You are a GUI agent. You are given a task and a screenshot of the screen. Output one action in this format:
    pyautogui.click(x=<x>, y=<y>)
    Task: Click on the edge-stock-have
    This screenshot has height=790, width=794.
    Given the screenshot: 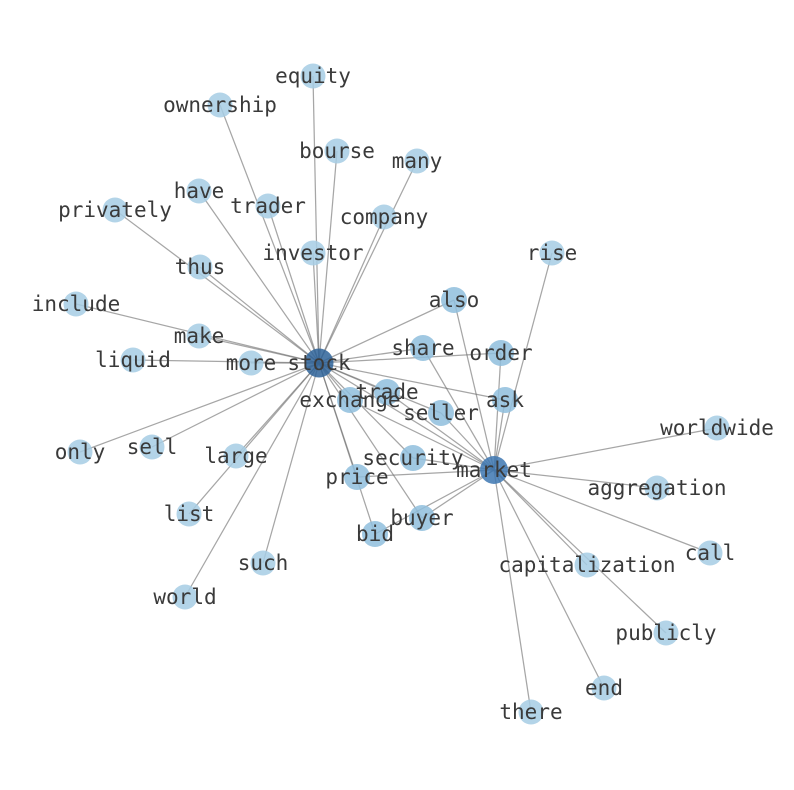 What is the action you would take?
    pyautogui.click(x=259, y=277)
    